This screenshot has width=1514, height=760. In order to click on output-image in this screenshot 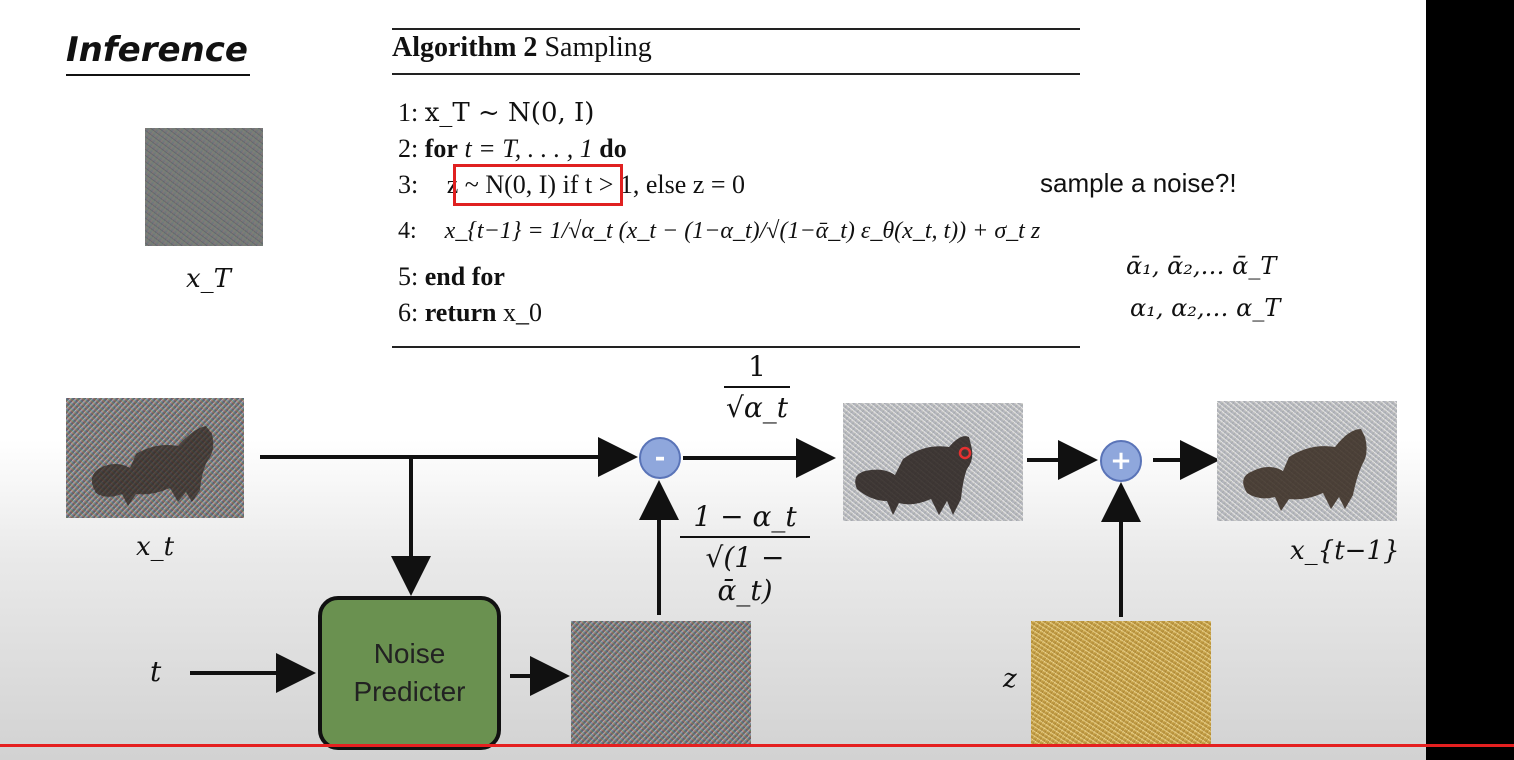, I will do `click(1307, 461)`.